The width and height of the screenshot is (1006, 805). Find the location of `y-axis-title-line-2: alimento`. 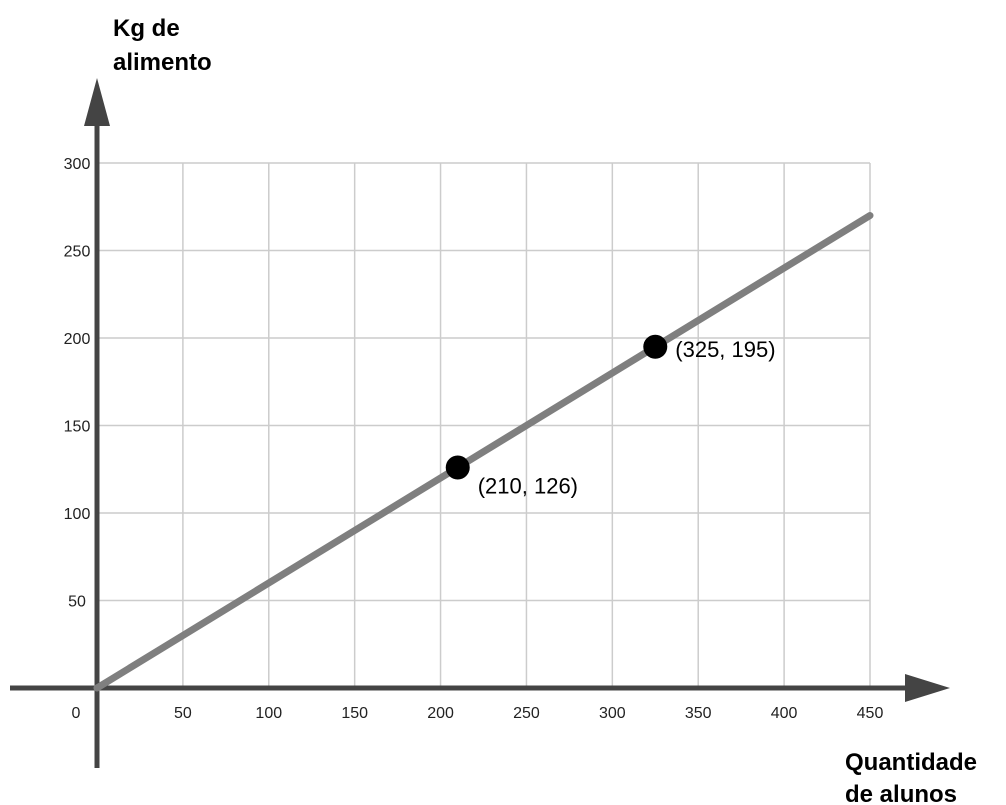

y-axis-title-line-2: alimento is located at coordinates (162, 62).